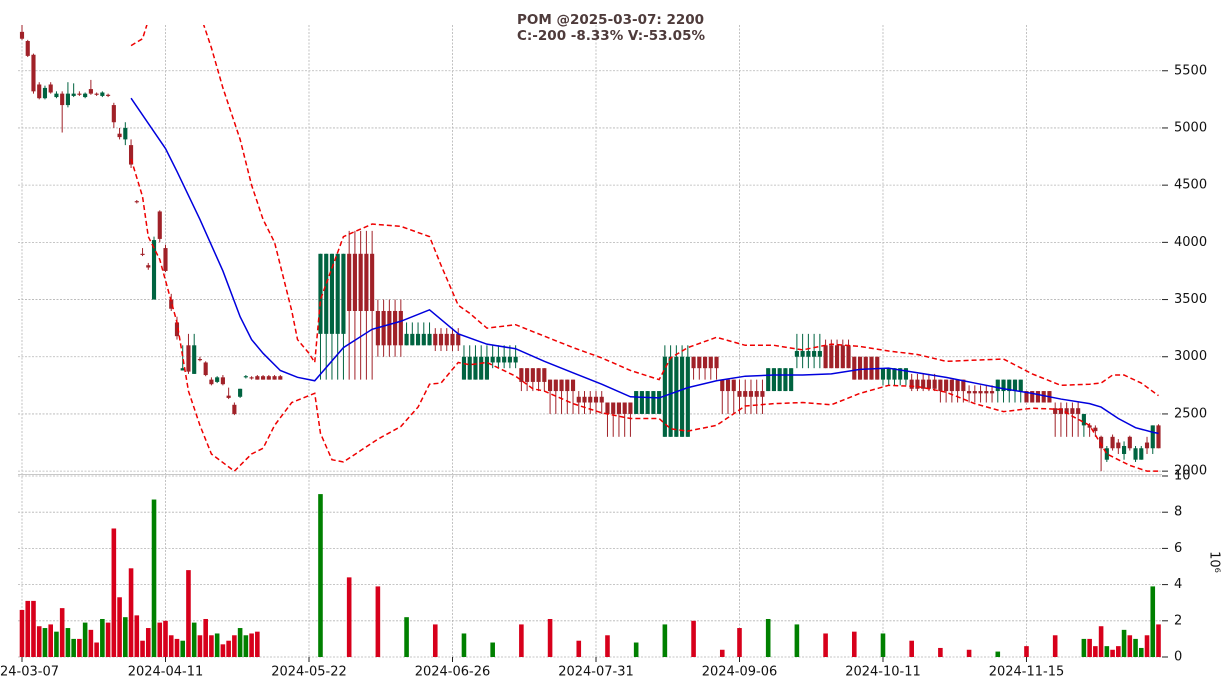 This screenshot has width=1226, height=690. I want to click on x-tick-label: 24-03-07, so click(29, 672).